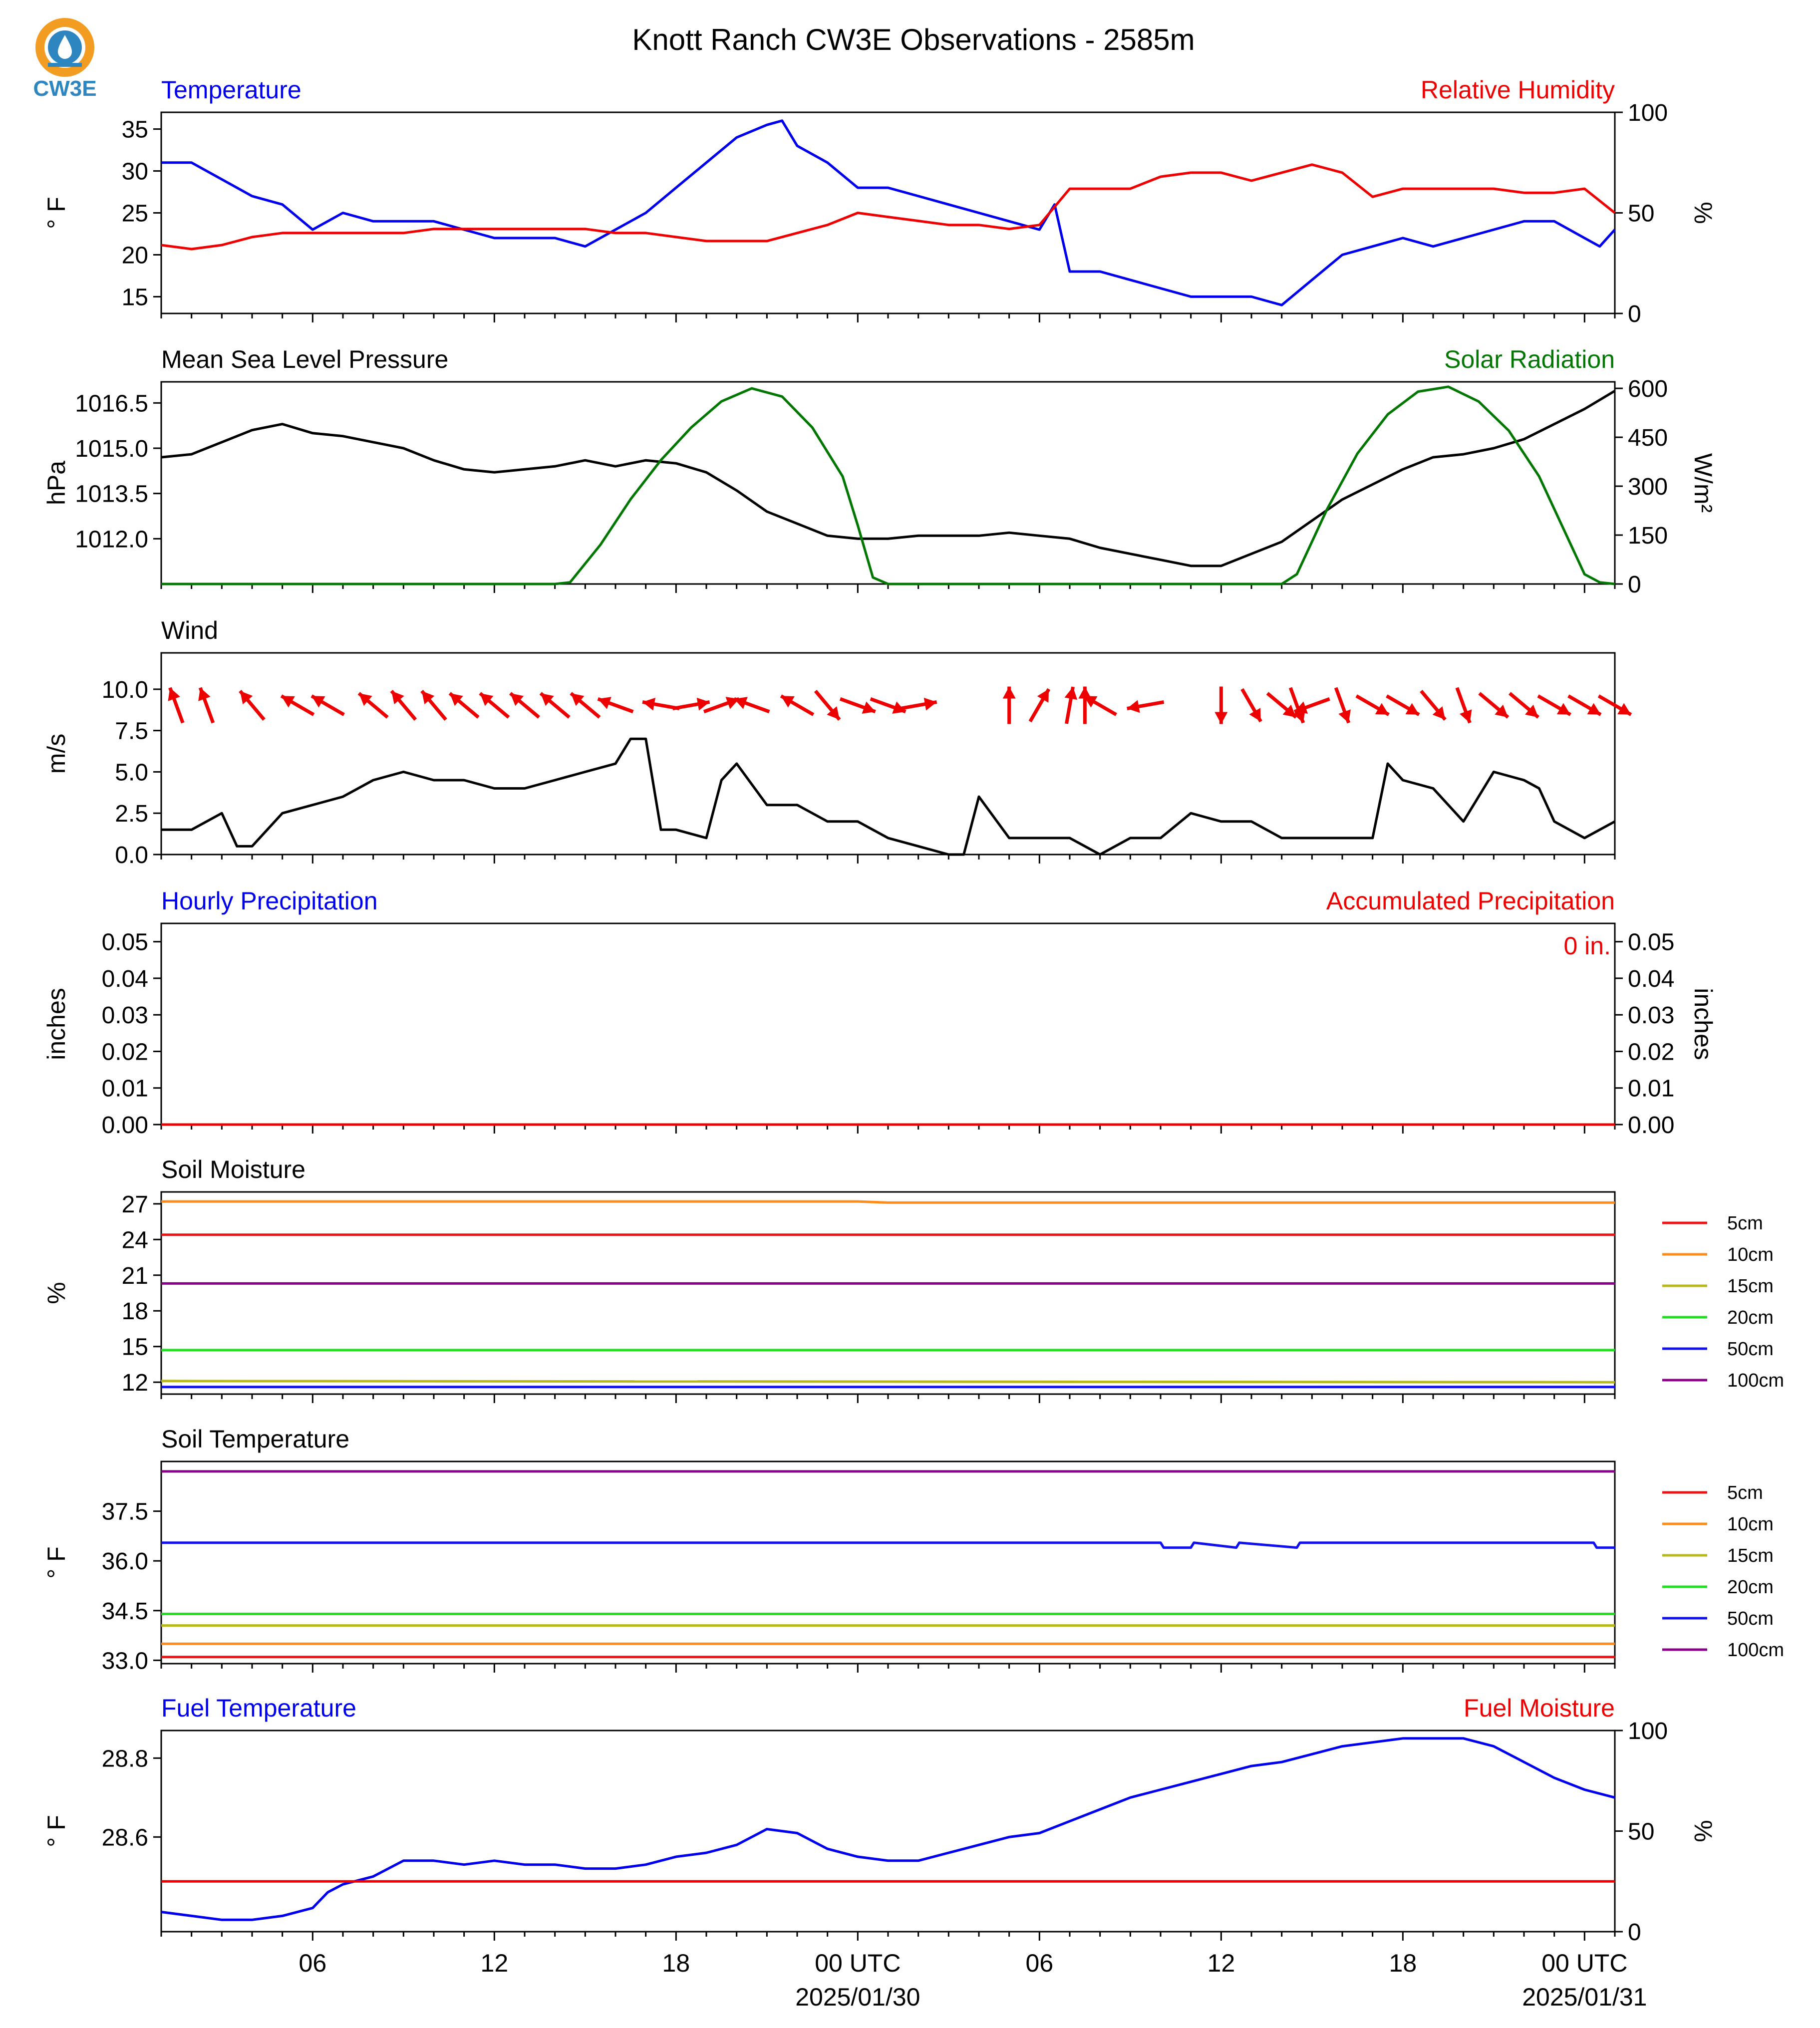 The image size is (1820, 2028). Describe the element at coordinates (913, 39) in the screenshot. I see `page-title: Knott Ranch CW3E Observations - 2585m` at that location.